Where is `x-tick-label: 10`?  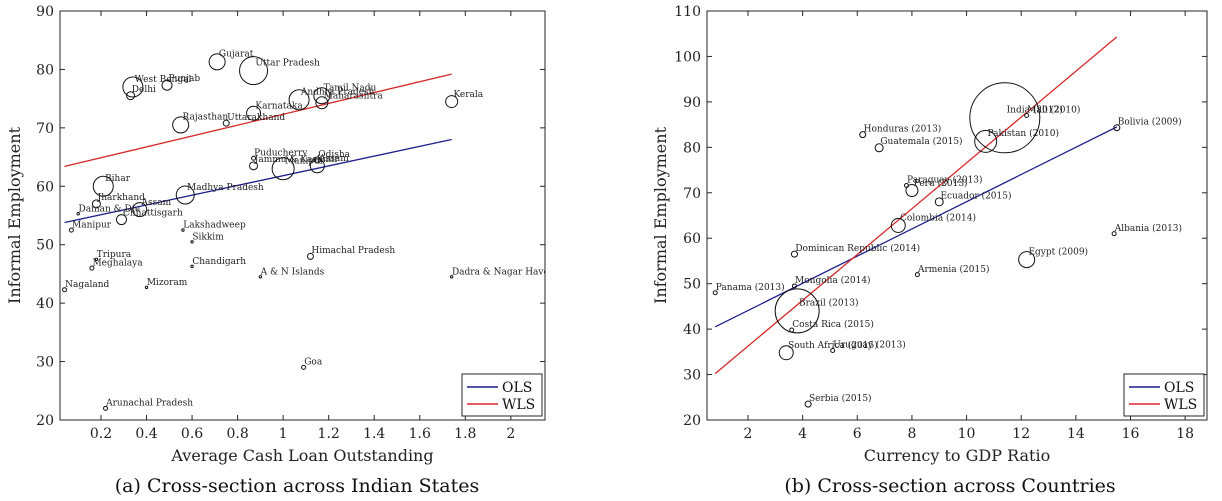 x-tick-label: 10 is located at coordinates (967, 434).